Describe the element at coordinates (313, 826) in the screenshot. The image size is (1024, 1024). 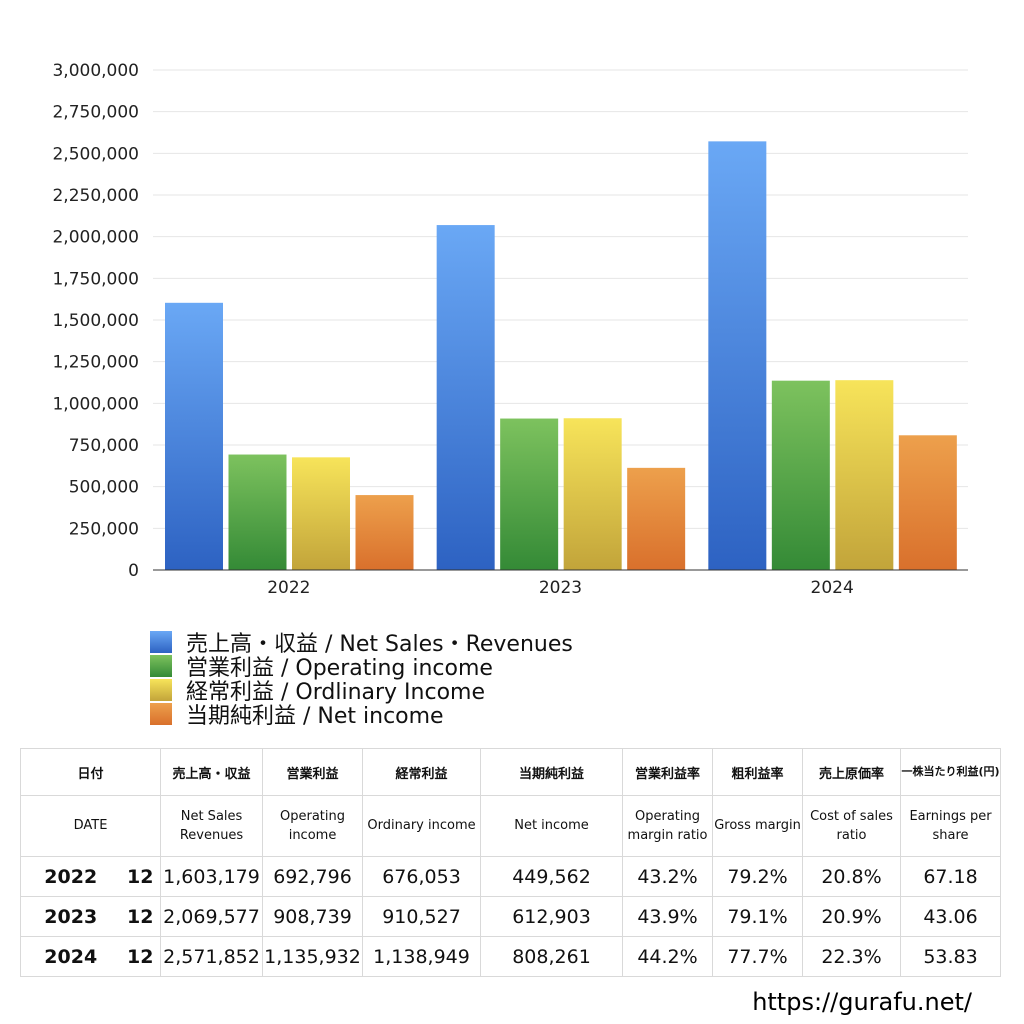
I see `header-en-operating: Operating income` at that location.